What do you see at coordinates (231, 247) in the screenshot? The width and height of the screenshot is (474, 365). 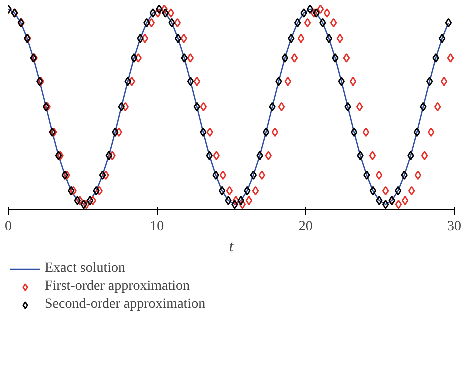 I see `x-axis-title: t` at bounding box center [231, 247].